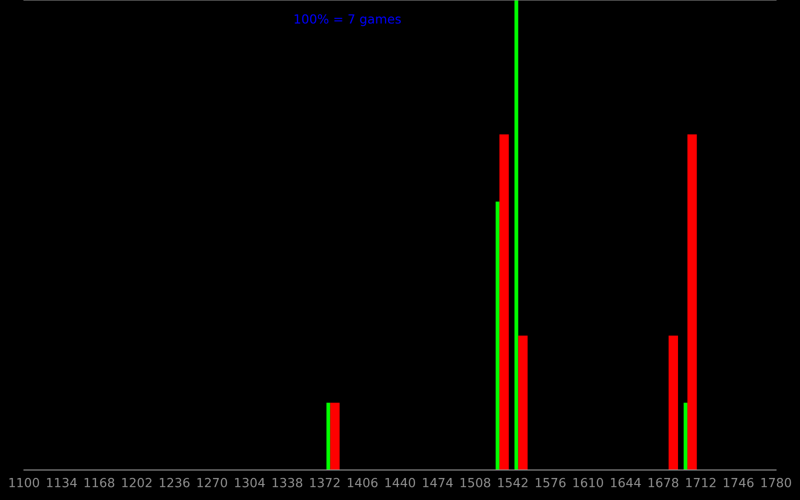  What do you see at coordinates (663, 483) in the screenshot?
I see `x-tick-label: 1678` at bounding box center [663, 483].